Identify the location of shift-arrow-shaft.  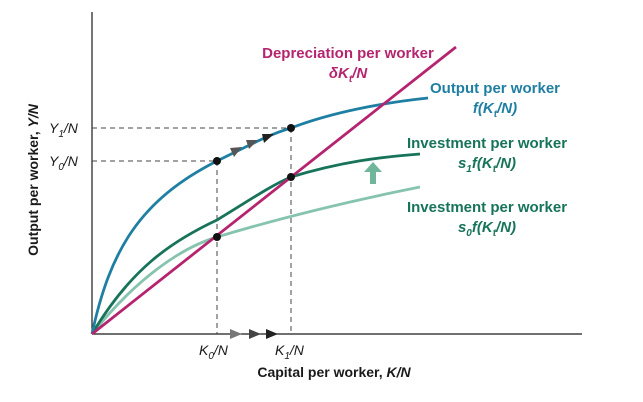
(373, 177).